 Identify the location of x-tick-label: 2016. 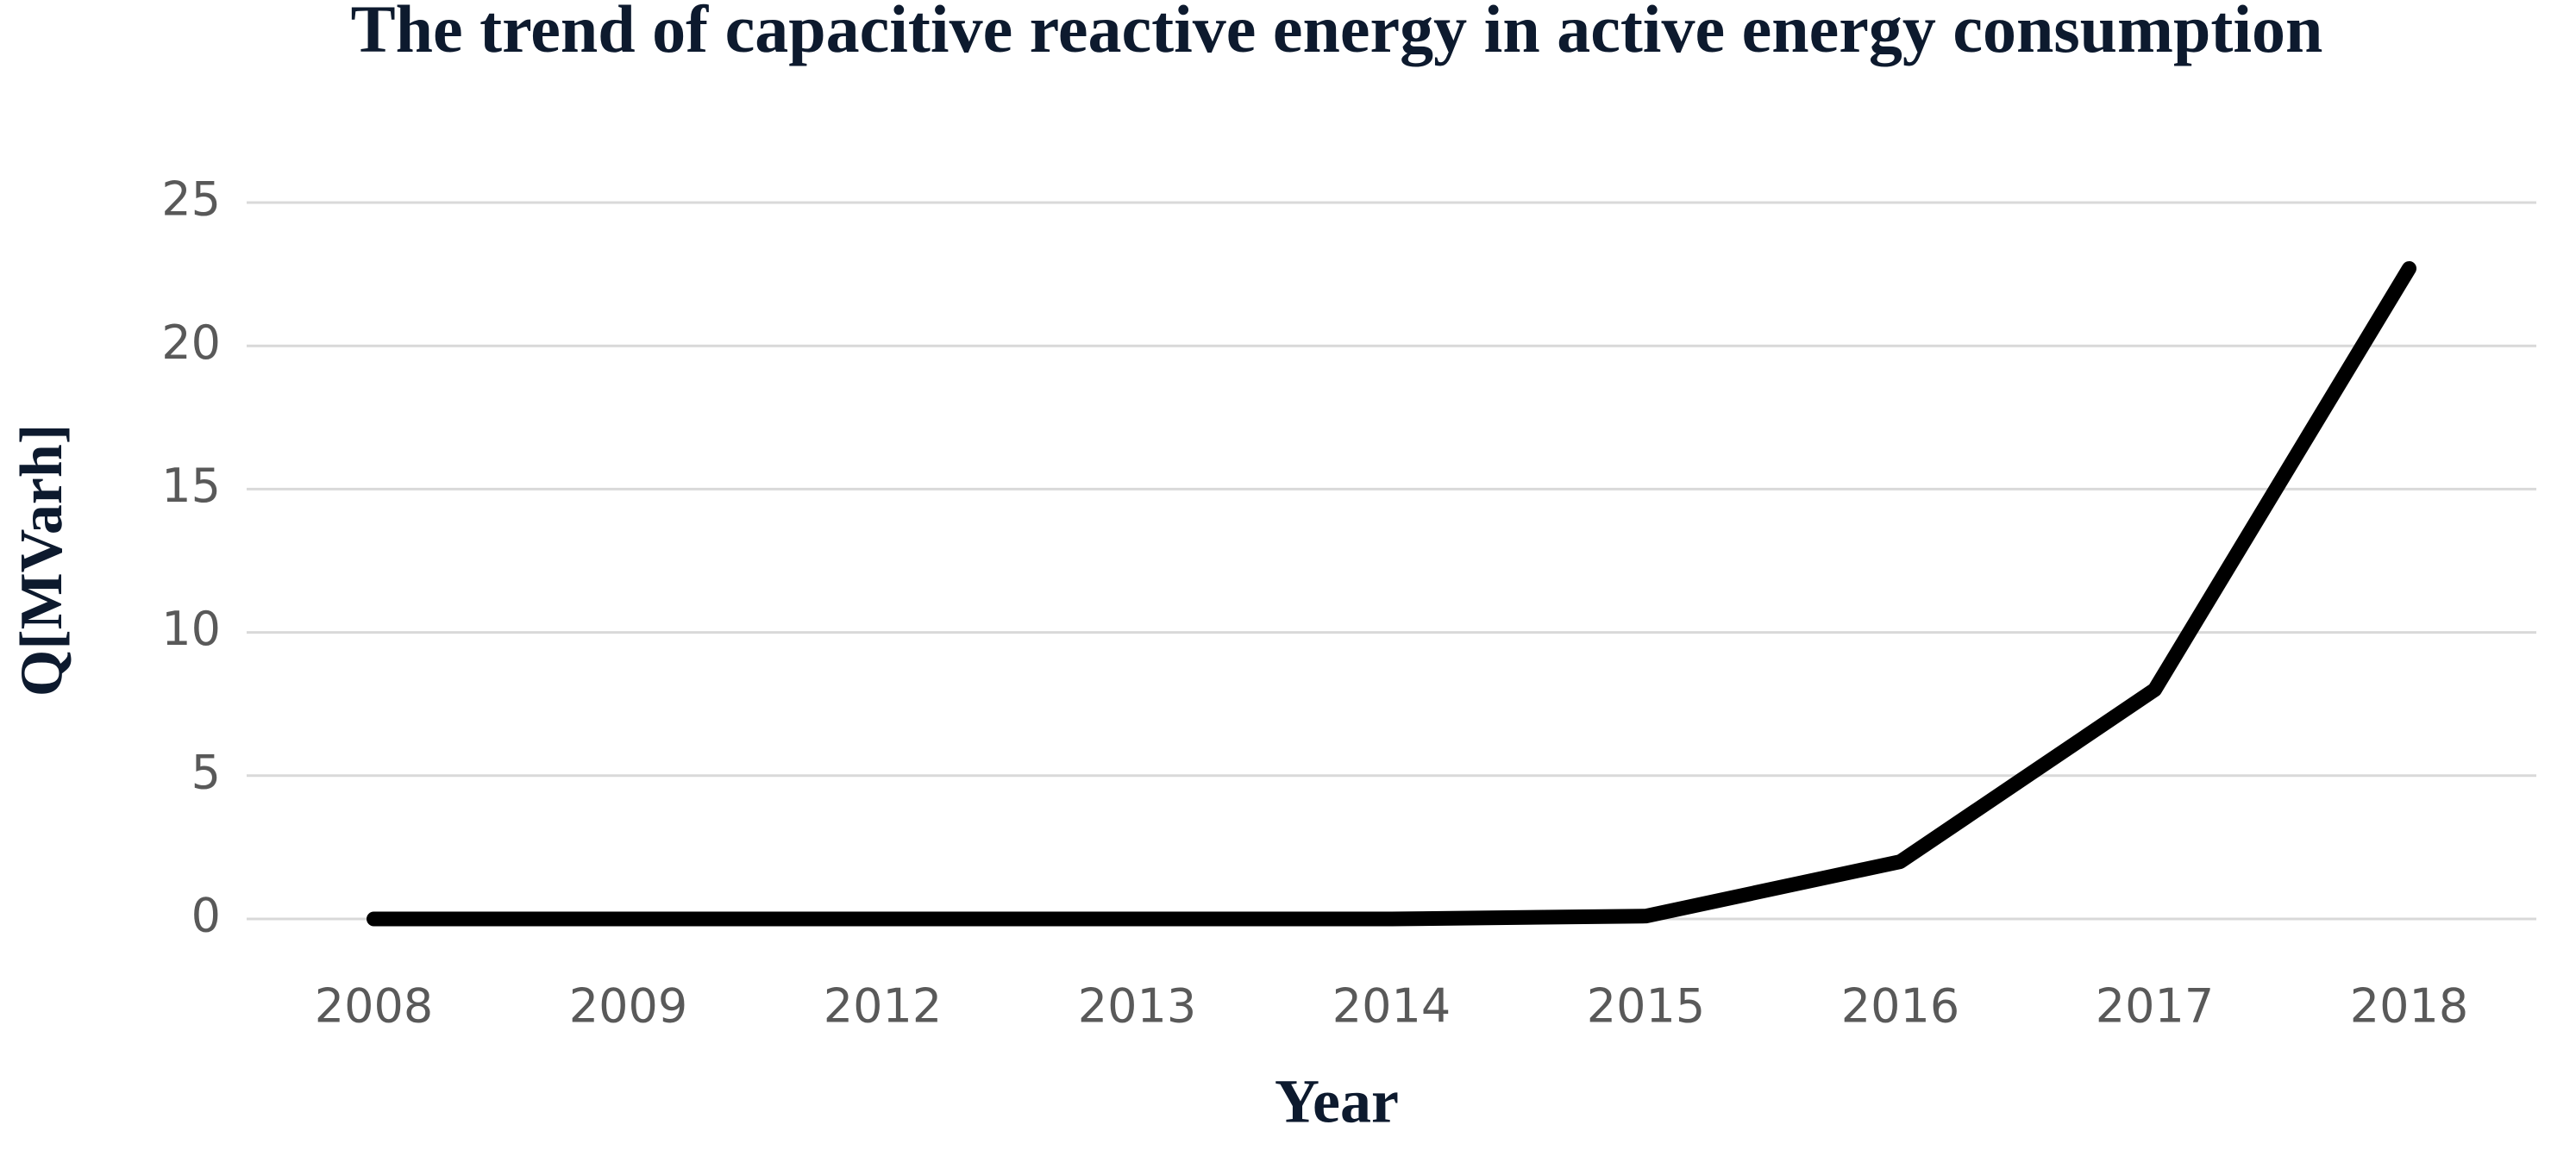
(1900, 1006).